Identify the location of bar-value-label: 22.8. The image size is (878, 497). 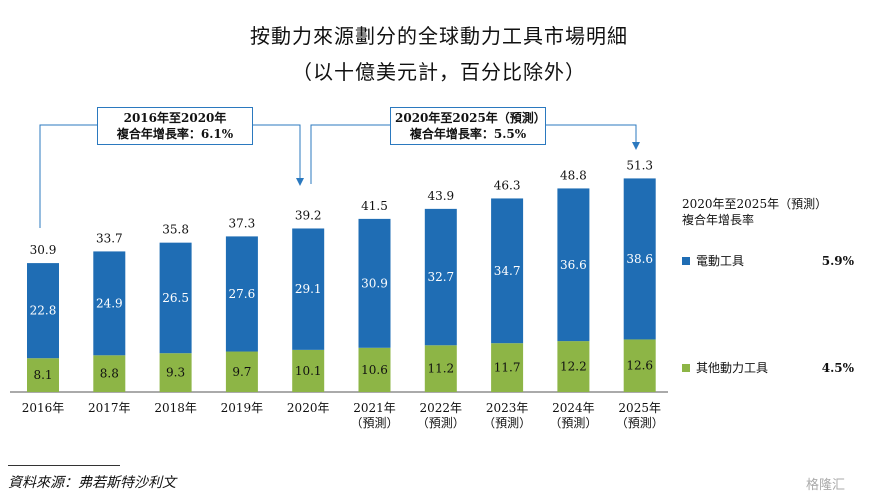
(43, 311).